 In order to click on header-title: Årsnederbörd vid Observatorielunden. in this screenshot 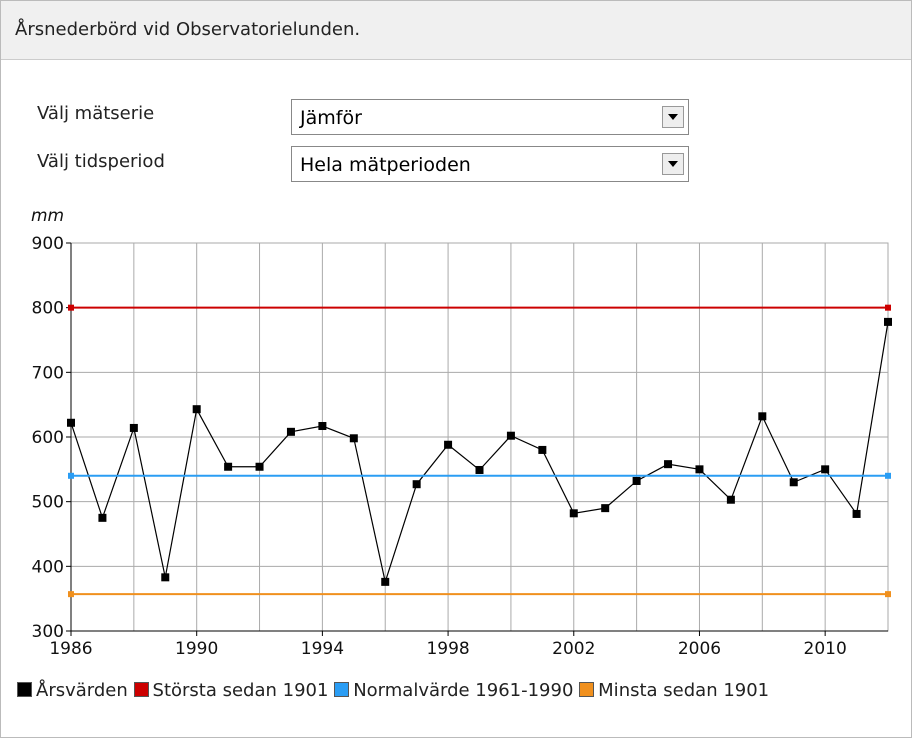, I will do `click(456, 30)`.